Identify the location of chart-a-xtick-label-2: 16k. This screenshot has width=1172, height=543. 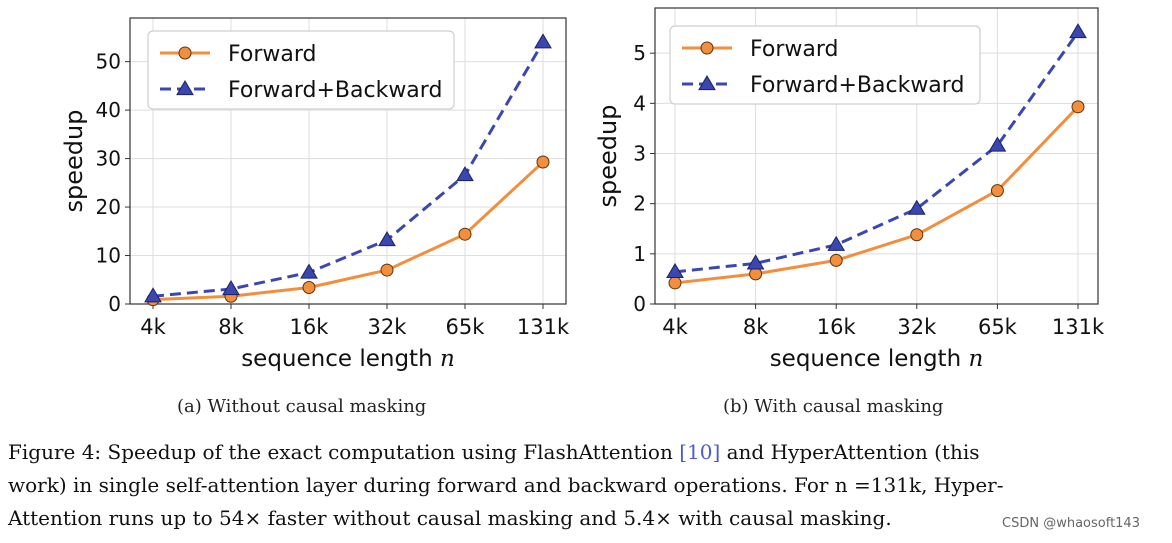
(310, 327).